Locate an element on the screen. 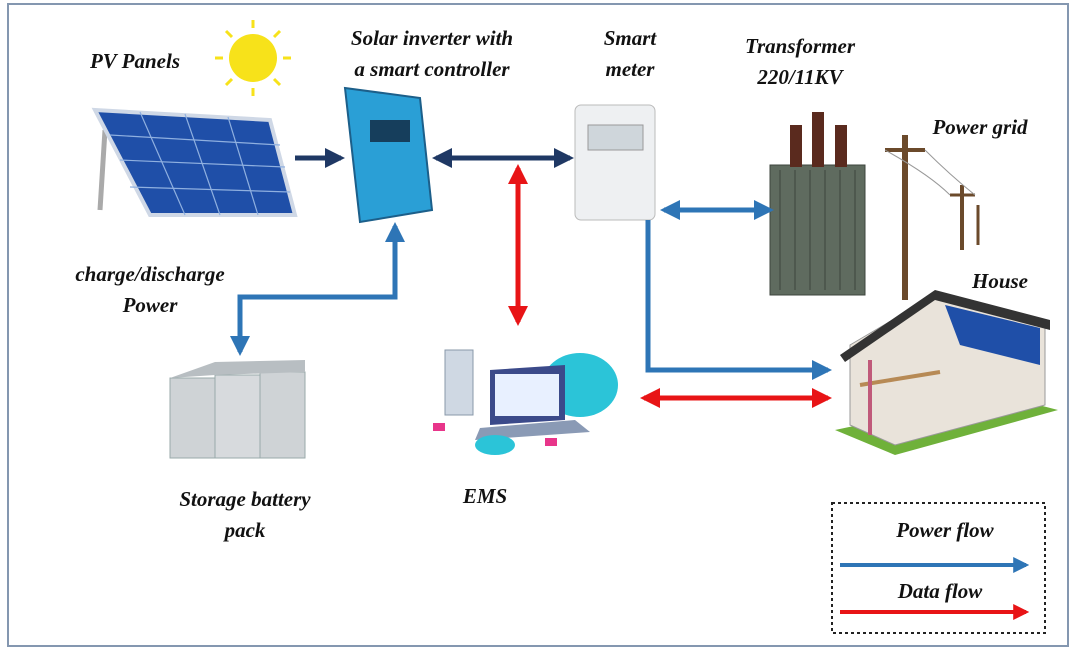  legend: Power flow Data flow is located at coordinates (938, 568).